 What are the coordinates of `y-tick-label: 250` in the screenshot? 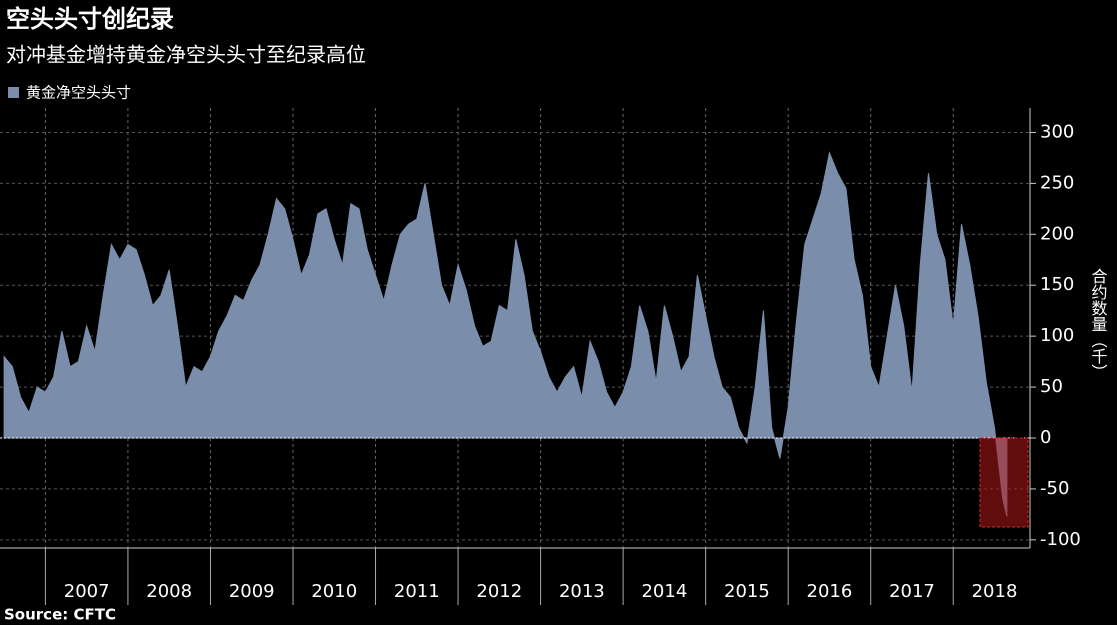 It's located at (1057, 182).